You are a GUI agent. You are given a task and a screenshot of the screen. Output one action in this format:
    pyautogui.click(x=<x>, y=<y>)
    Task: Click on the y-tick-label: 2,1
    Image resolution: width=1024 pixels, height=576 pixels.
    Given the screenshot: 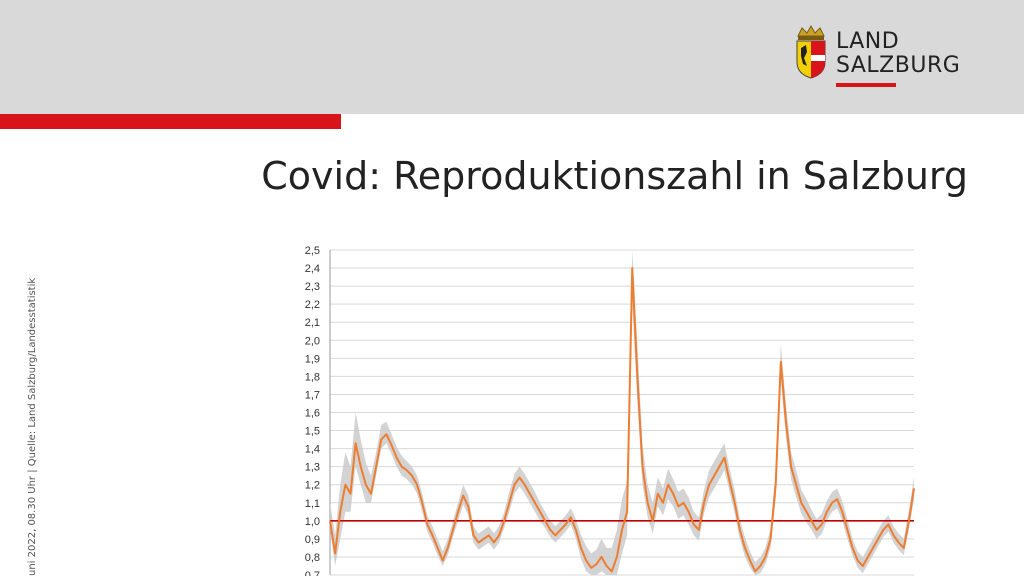 What is the action you would take?
    pyautogui.click(x=312, y=323)
    